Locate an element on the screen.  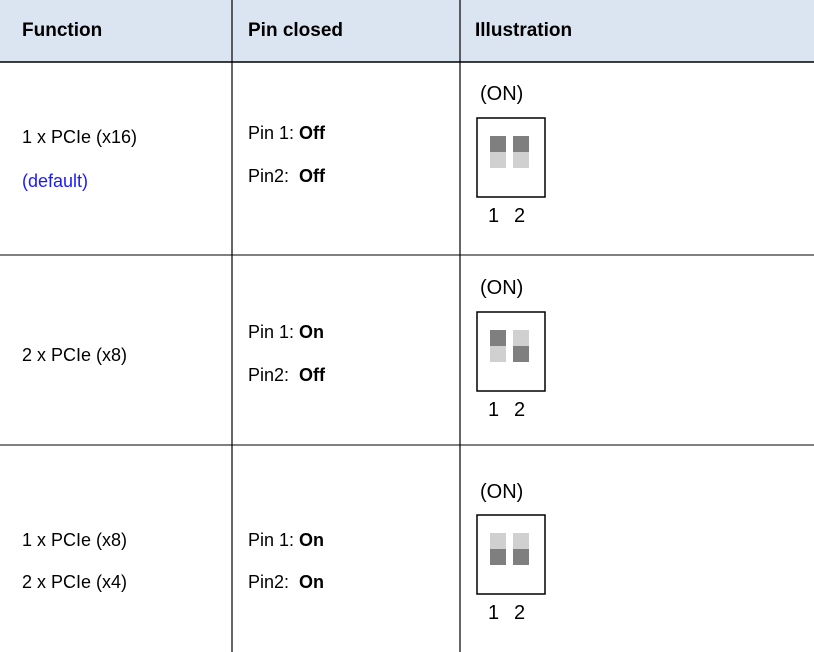
pin-line: Pin2: On is located at coordinates (286, 582).